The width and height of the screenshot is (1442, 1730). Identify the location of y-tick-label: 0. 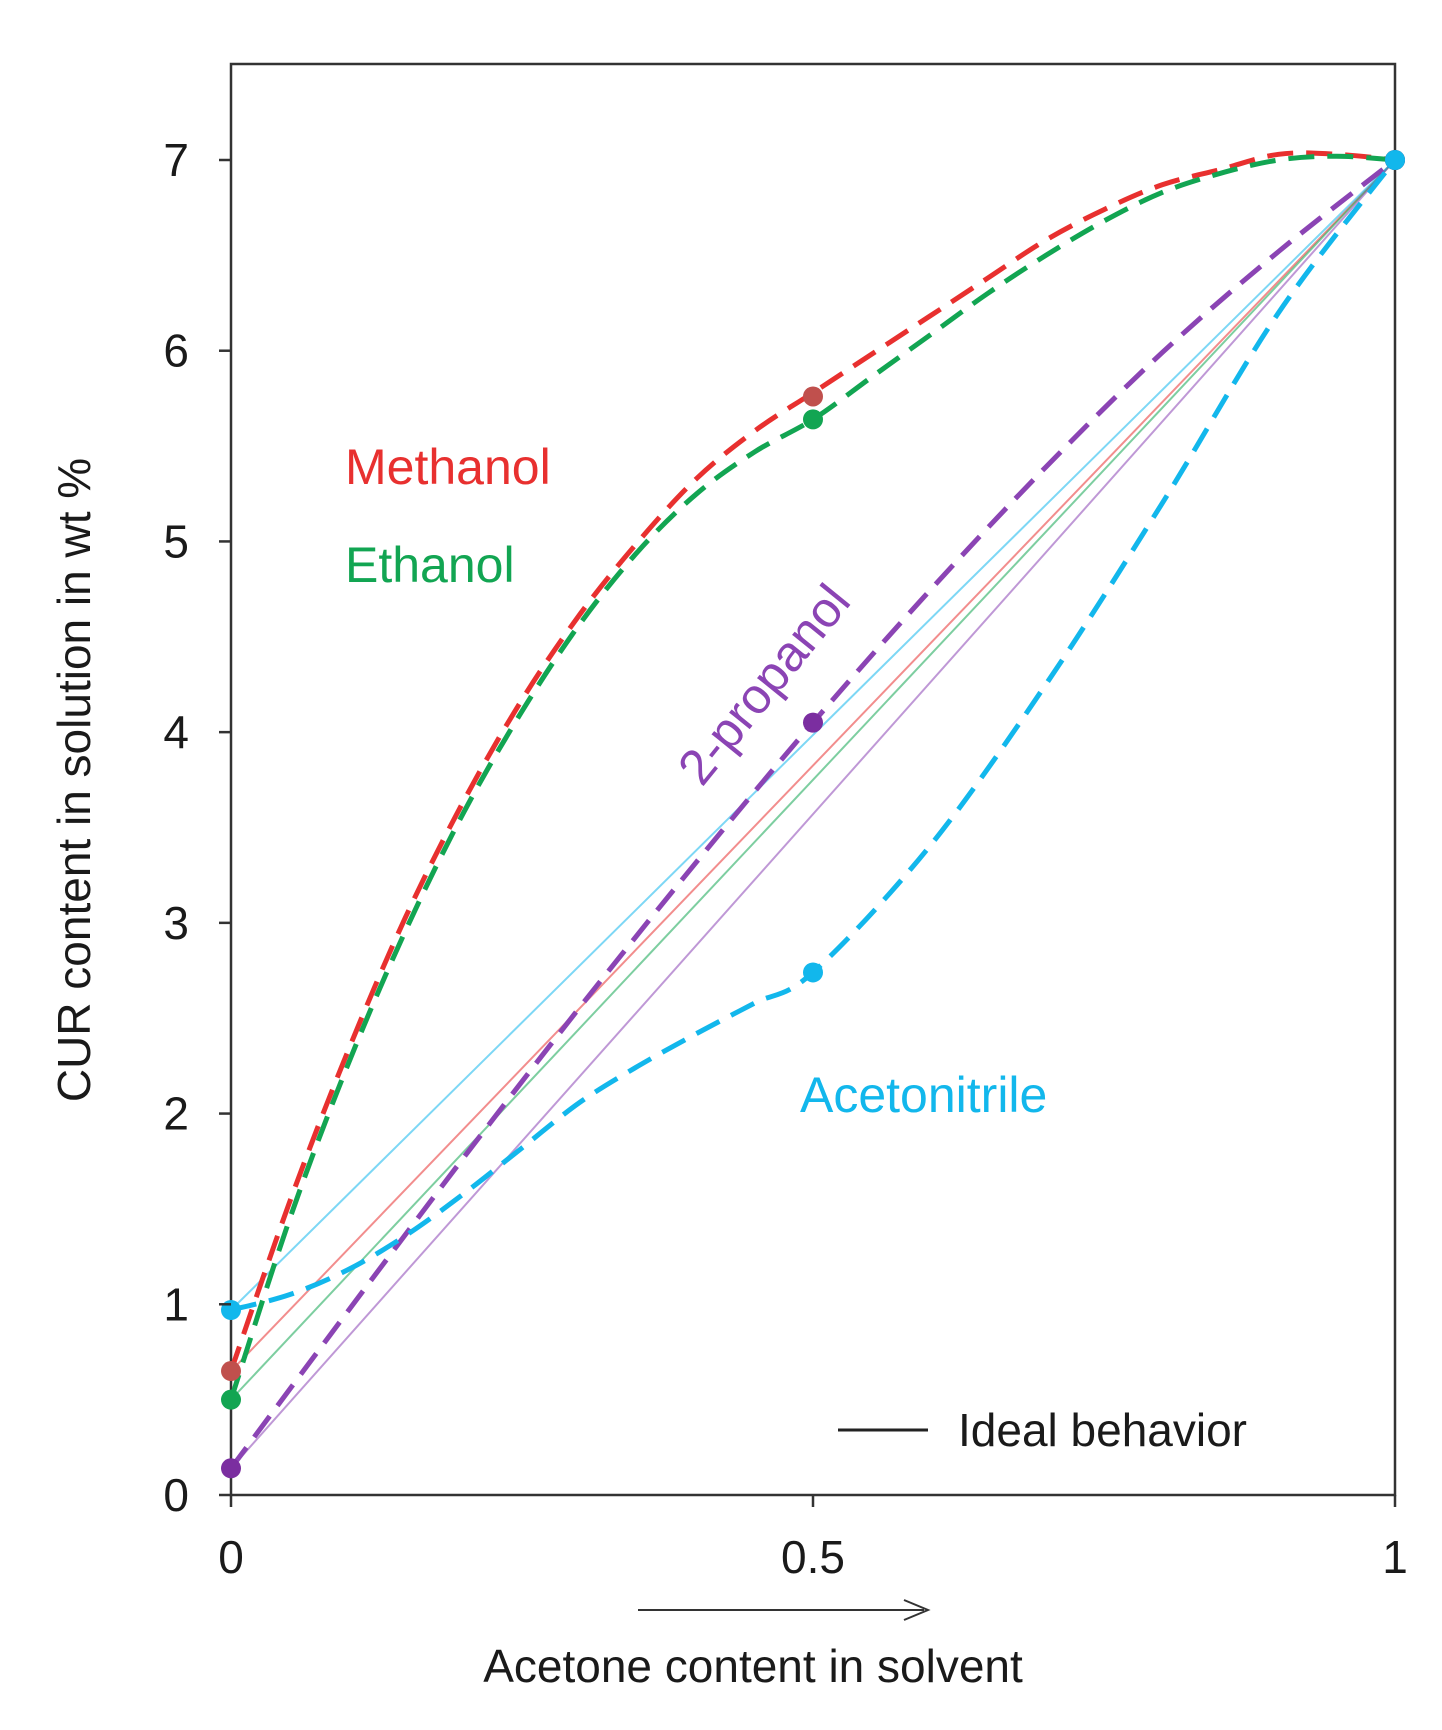
(176, 1495).